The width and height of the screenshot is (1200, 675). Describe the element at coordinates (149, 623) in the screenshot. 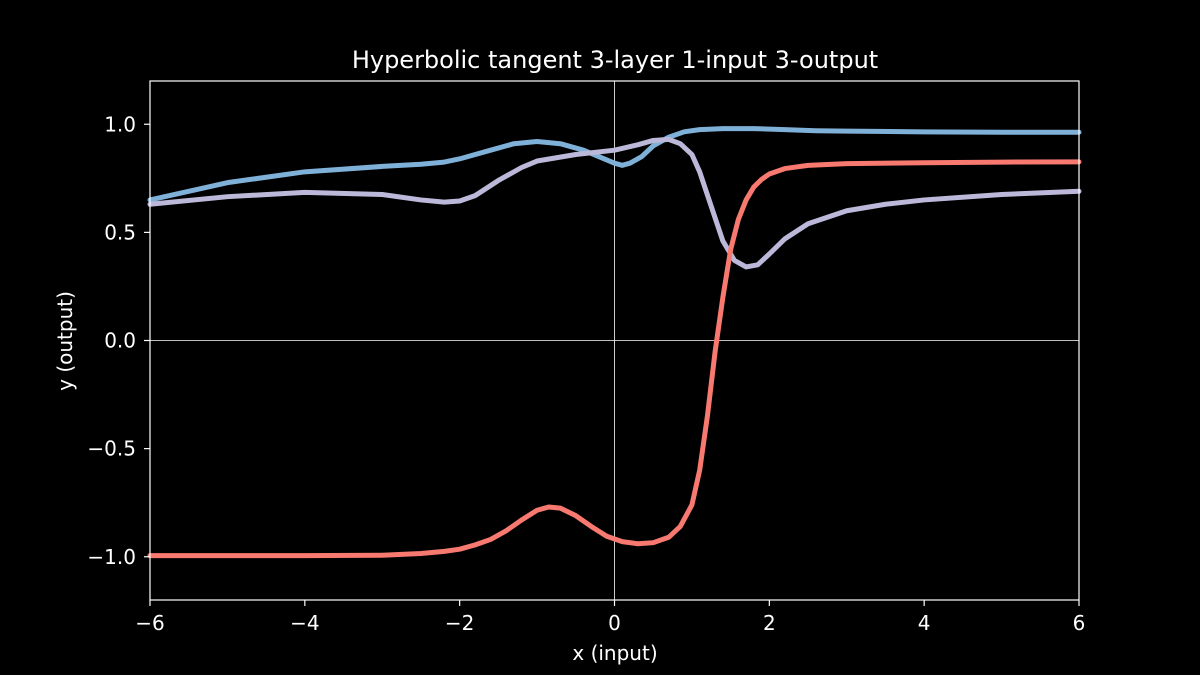

I see `x-tick-label: −6` at that location.